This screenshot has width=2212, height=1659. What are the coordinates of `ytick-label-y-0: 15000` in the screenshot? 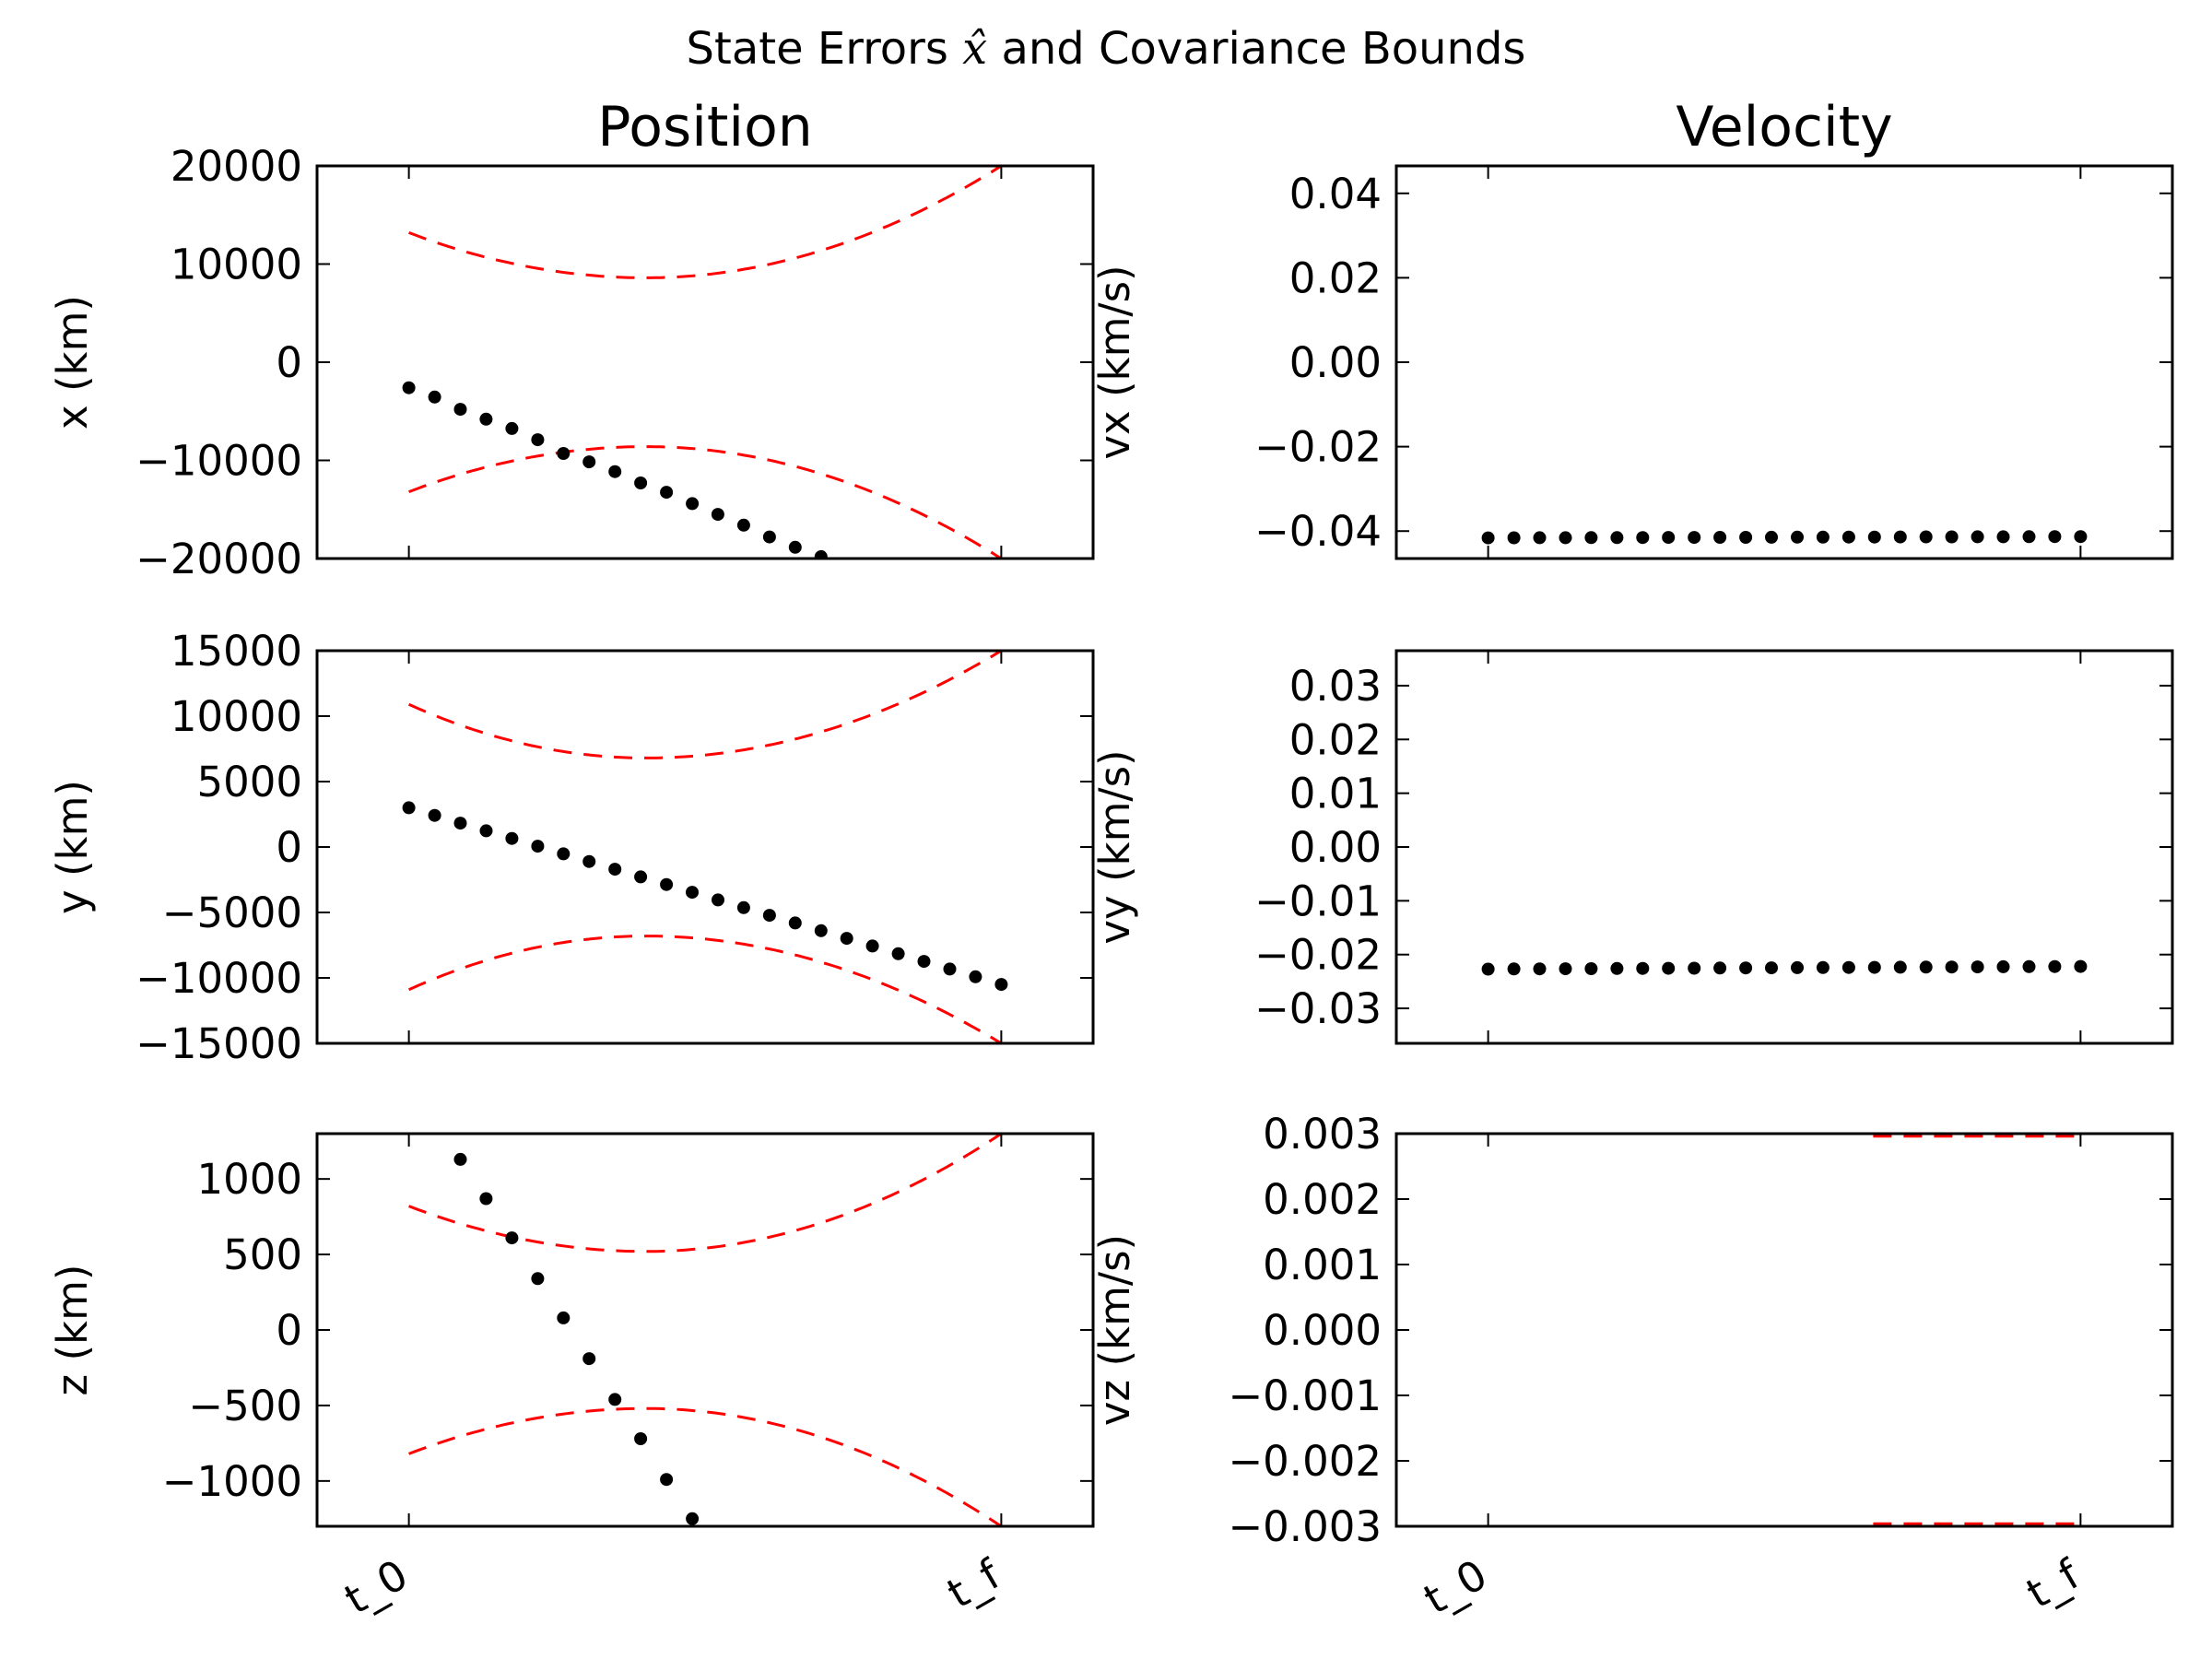 It's located at (236, 651).